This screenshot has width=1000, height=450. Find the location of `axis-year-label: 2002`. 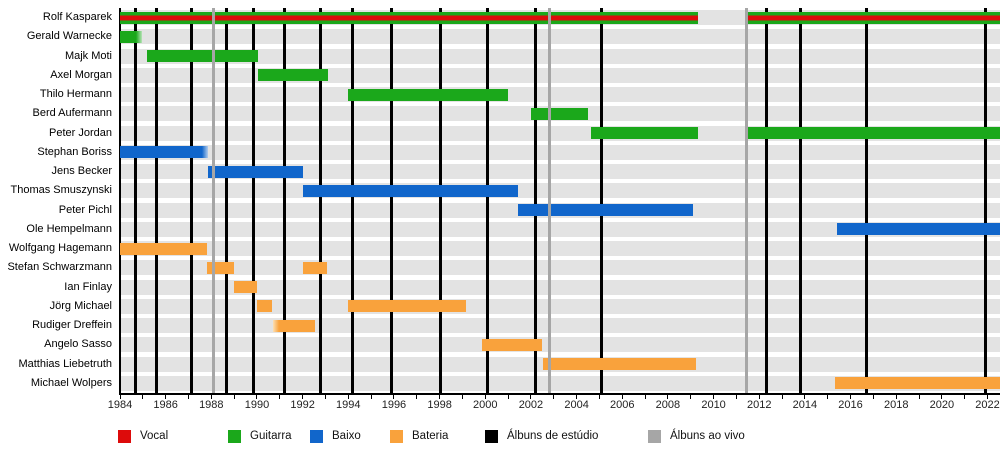

axis-year-label: 2002 is located at coordinates (531, 405).